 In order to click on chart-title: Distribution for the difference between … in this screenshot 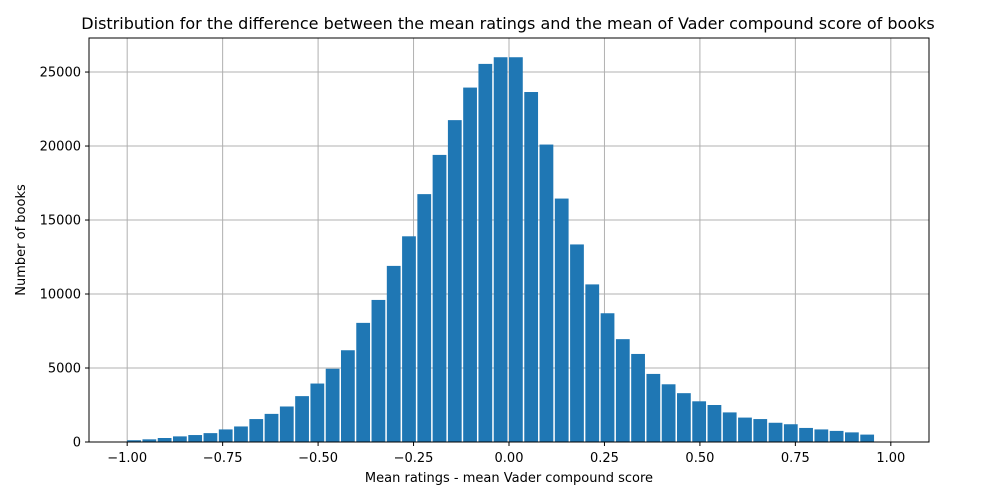, I will do `click(507, 23)`.